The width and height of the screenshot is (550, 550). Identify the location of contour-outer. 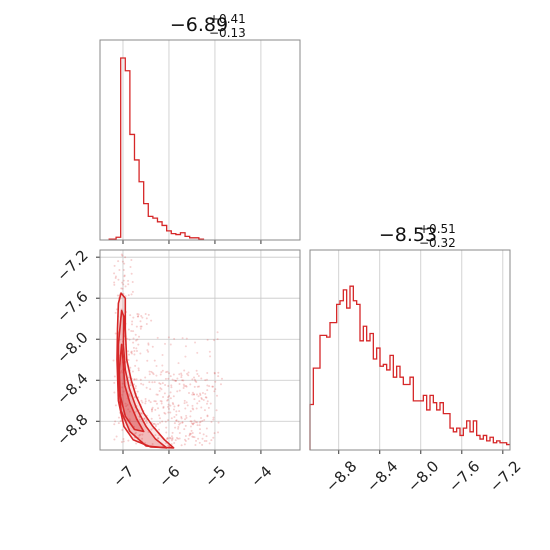
(145, 370).